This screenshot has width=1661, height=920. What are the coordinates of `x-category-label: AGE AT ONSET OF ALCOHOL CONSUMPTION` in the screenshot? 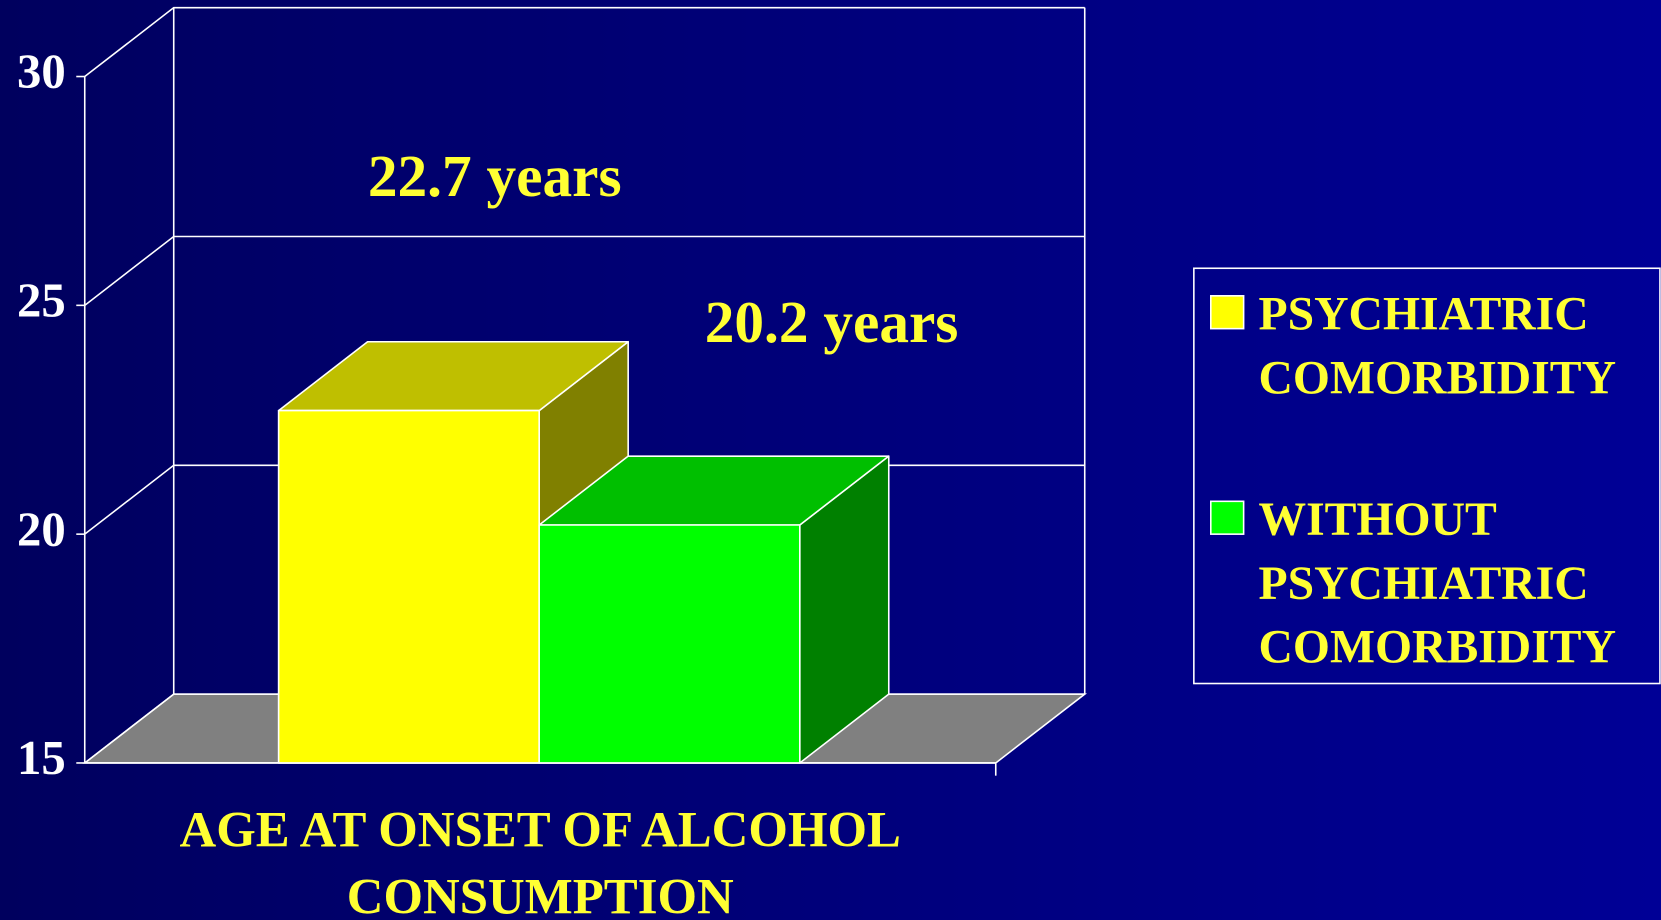 It's located at (540, 861).